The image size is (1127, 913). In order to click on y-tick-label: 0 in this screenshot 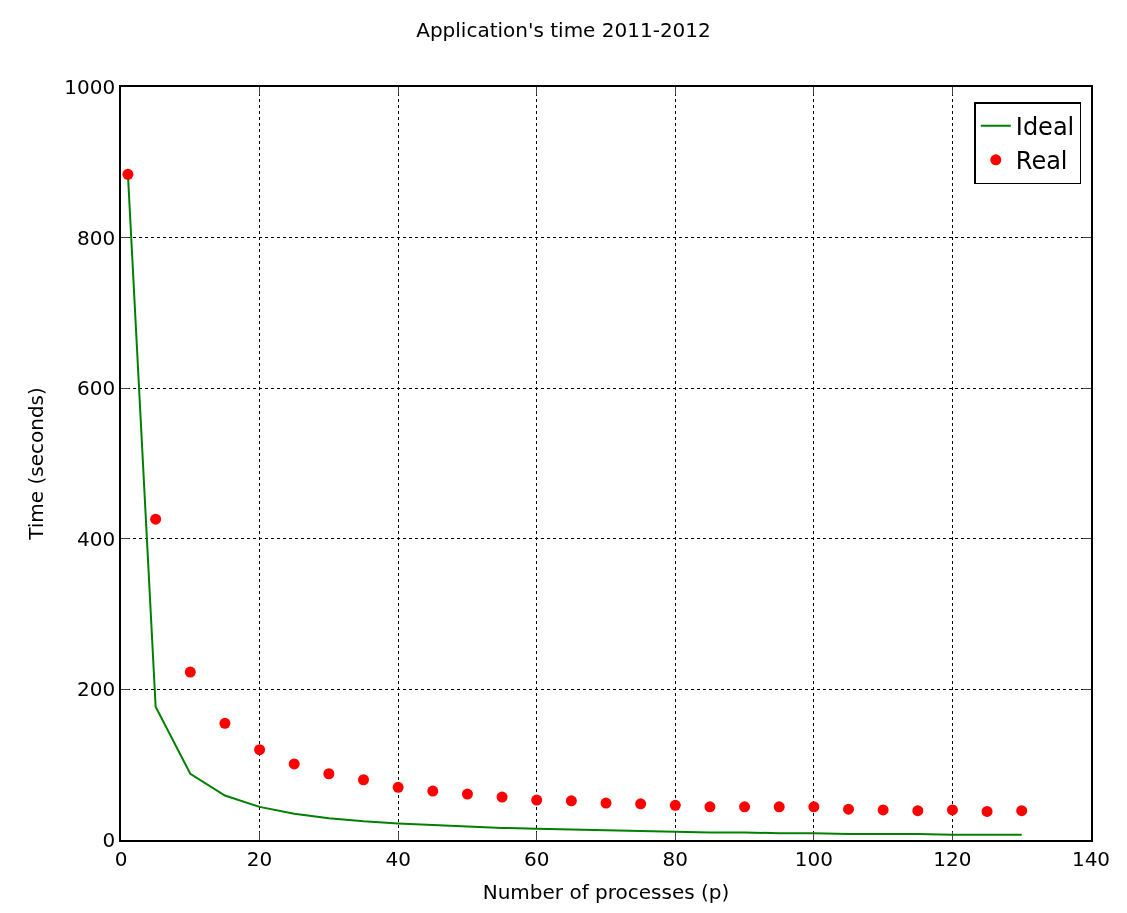, I will do `click(109, 840)`.